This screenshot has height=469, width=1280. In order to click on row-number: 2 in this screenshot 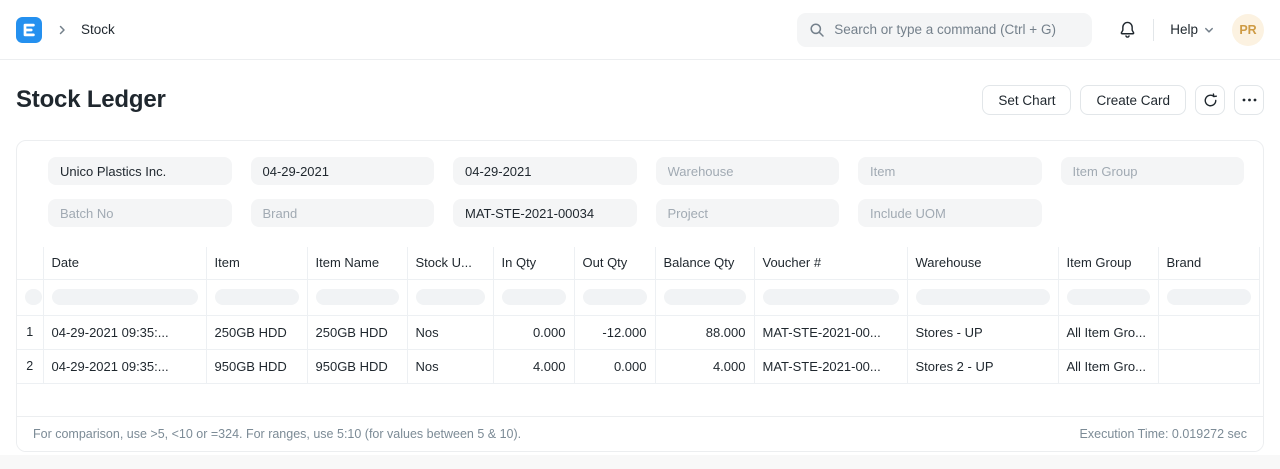, I will do `click(30, 366)`.